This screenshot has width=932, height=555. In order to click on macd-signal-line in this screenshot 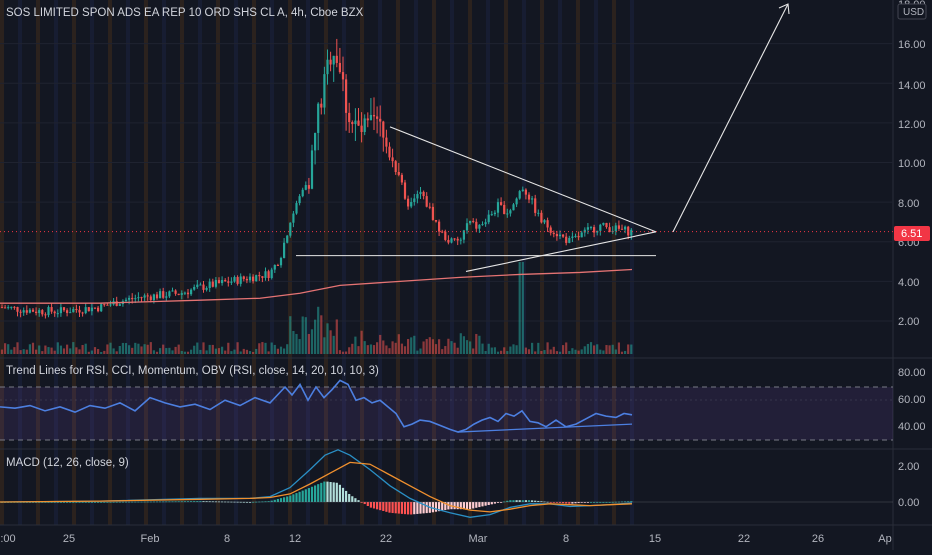, I will do `click(316, 487)`.